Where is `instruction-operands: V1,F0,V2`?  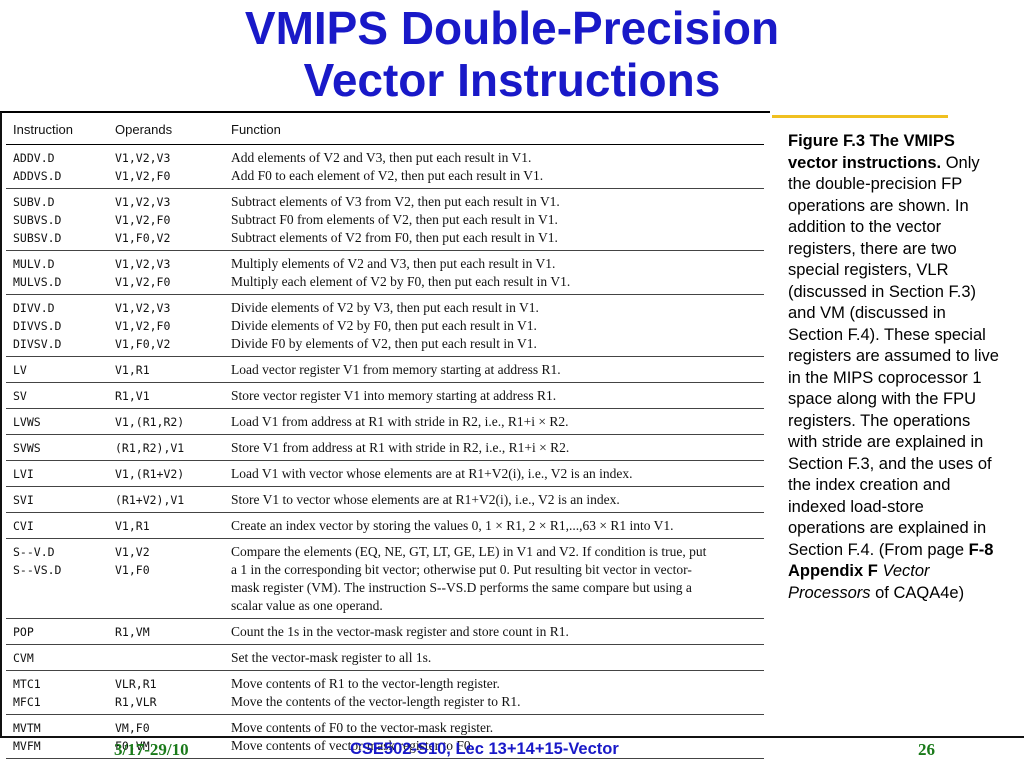 instruction-operands: V1,F0,V2 is located at coordinates (143, 344).